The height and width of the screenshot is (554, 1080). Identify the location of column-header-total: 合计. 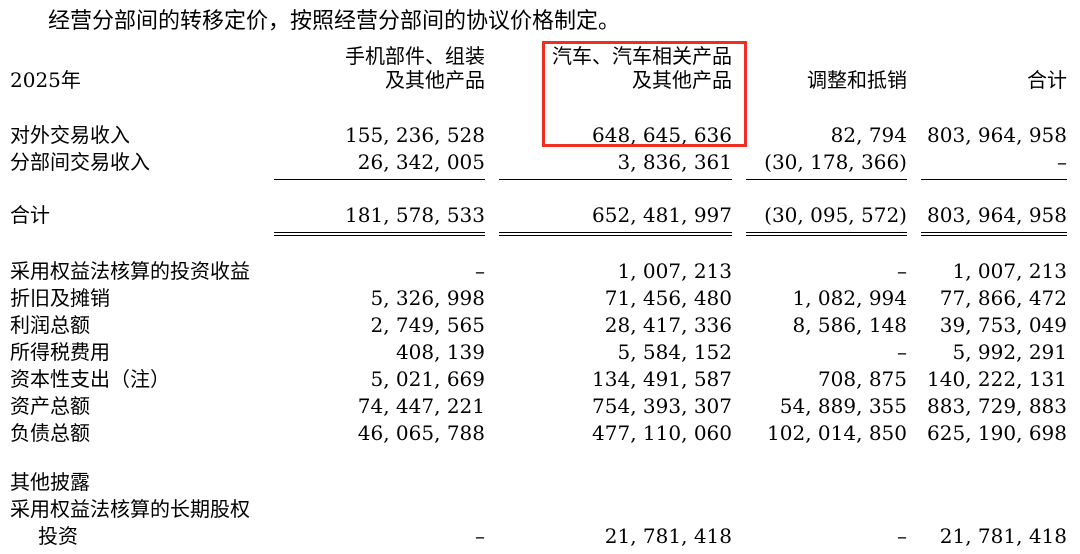
(987, 80).